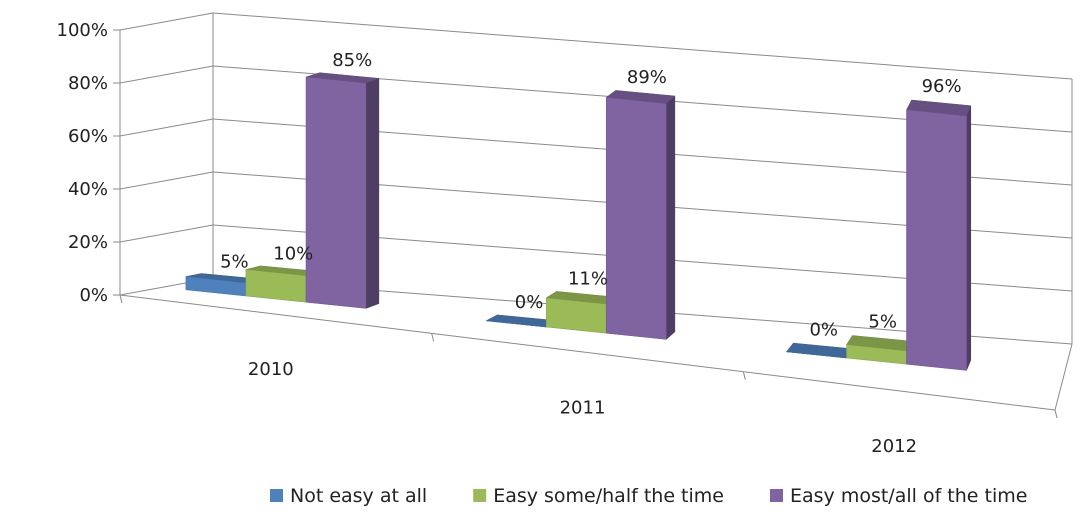 This screenshot has height=531, width=1082. I want to click on y-tick-label: 60%, so click(88, 136).